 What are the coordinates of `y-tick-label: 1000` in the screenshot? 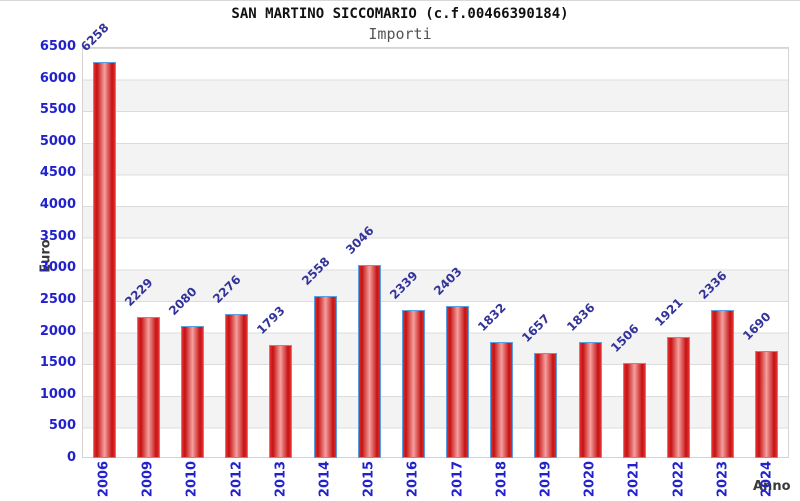 It's located at (57, 394).